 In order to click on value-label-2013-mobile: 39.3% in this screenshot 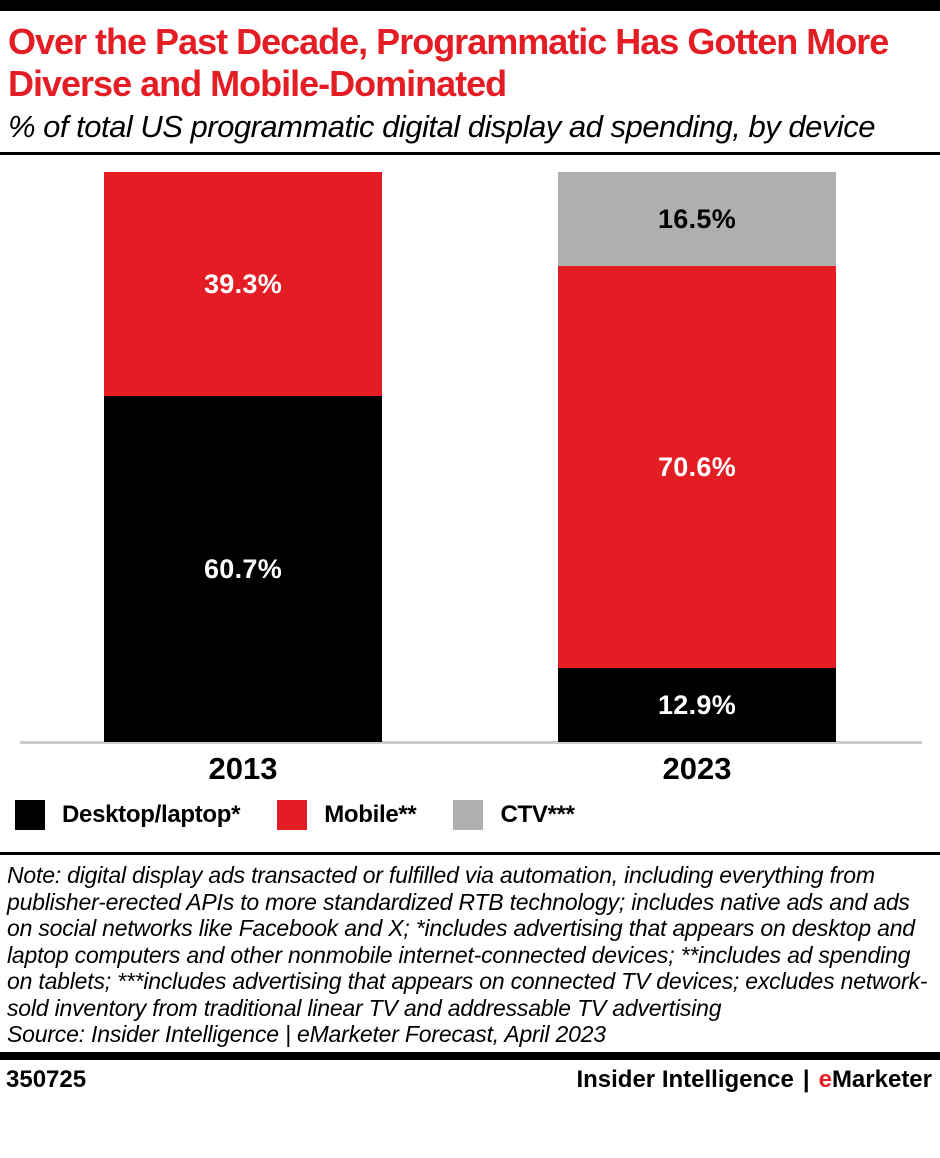, I will do `click(243, 283)`.